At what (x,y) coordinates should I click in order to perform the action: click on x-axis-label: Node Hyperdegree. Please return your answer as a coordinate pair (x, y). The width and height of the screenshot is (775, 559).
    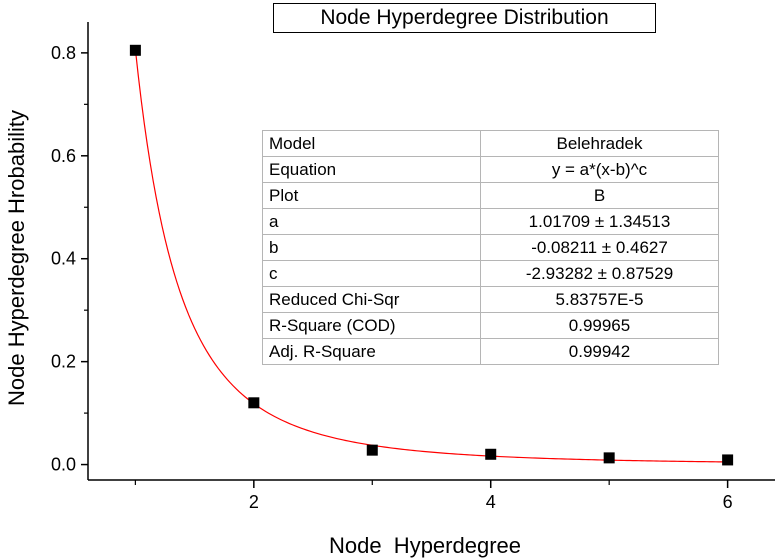
    Looking at the image, I should click on (425, 545).